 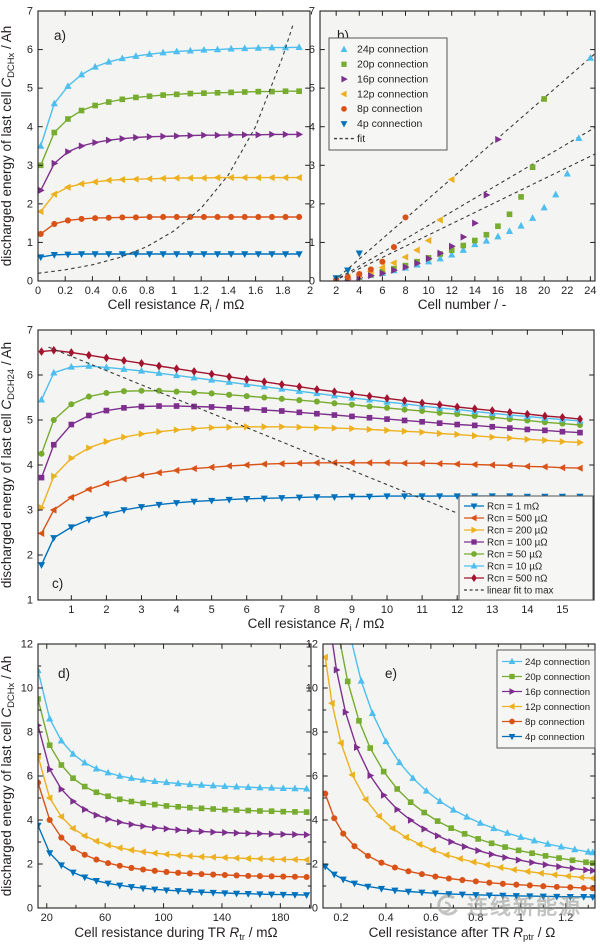 What do you see at coordinates (349, 139) in the screenshot?
I see `legend-entry-fit: fit` at bounding box center [349, 139].